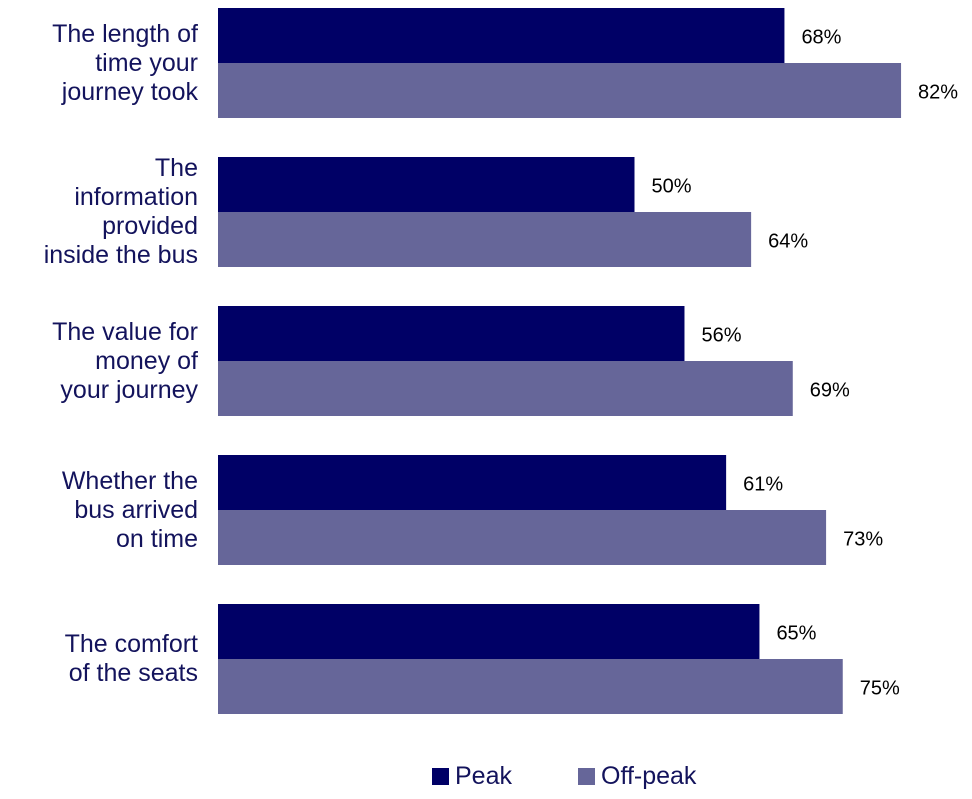 Image resolution: width=972 pixels, height=799 pixels. What do you see at coordinates (129, 91) in the screenshot?
I see `category-label-line: journey took` at bounding box center [129, 91].